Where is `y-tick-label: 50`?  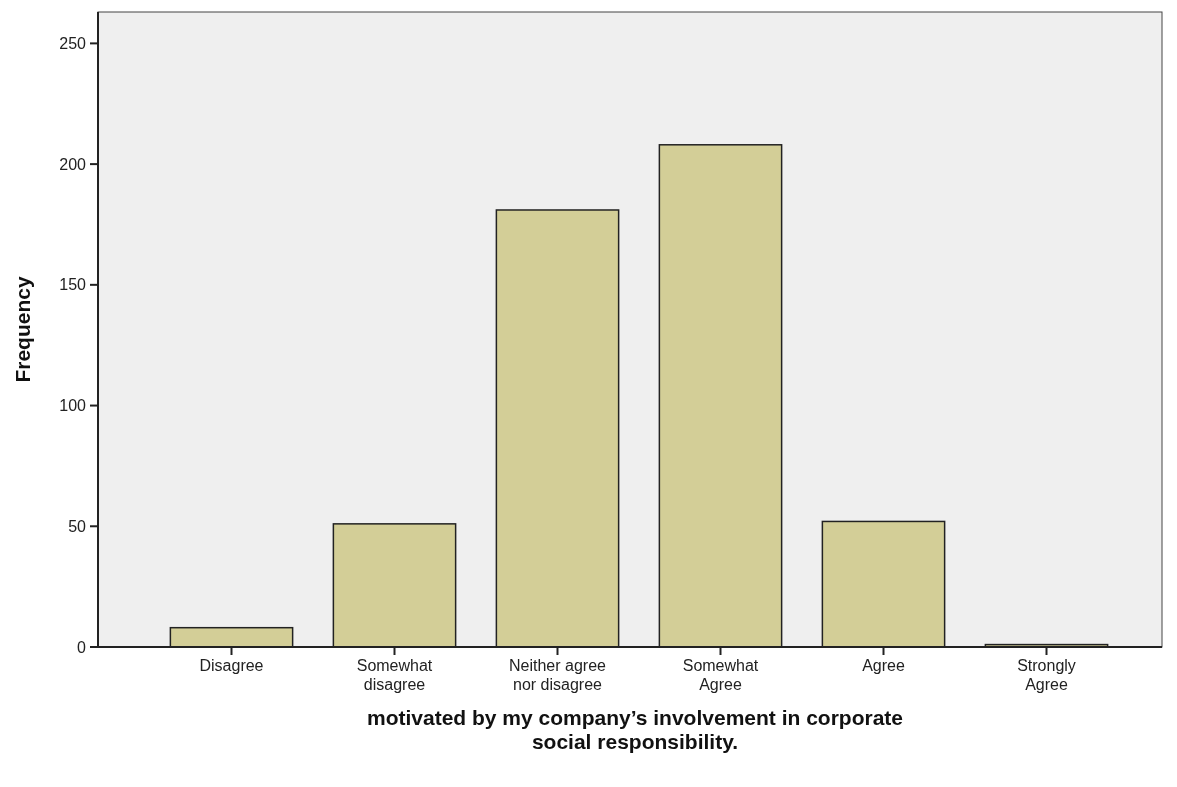
y-tick-label: 50 is located at coordinates (77, 526).